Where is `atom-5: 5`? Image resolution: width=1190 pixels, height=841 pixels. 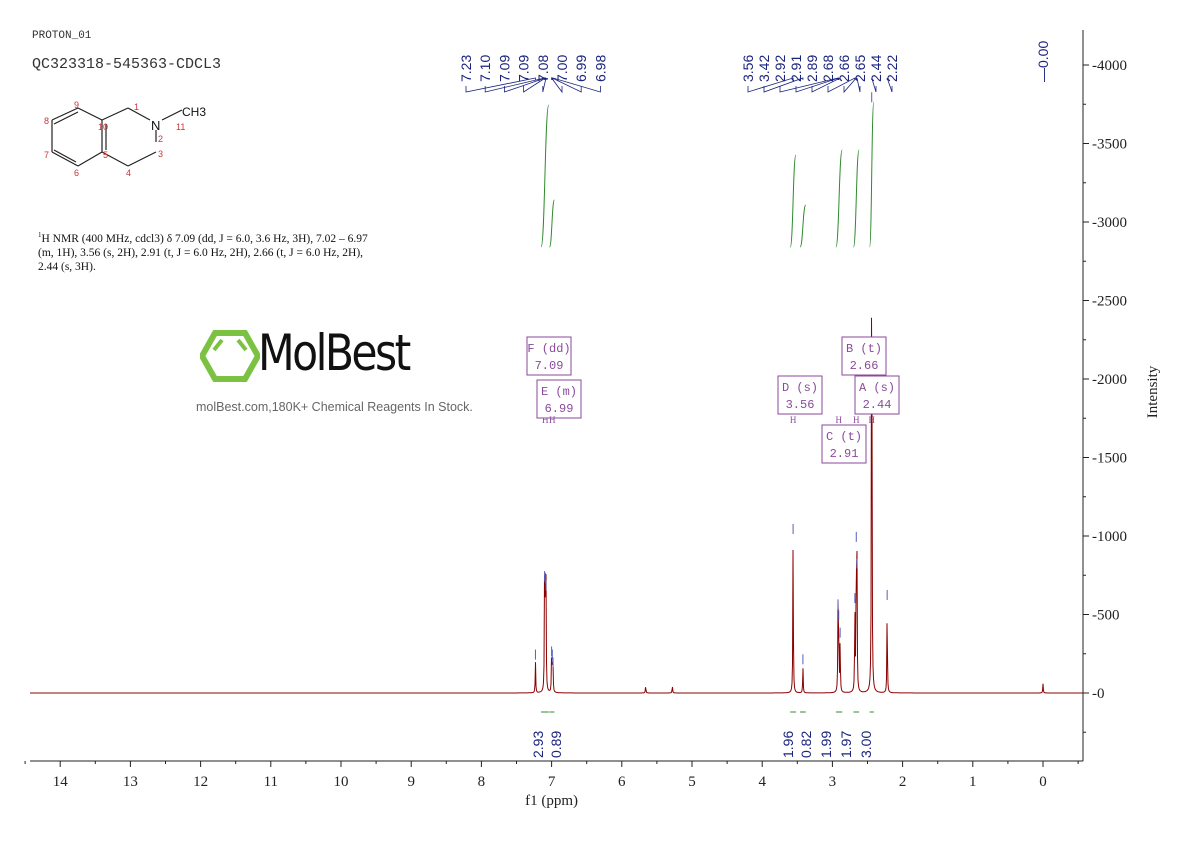 atom-5: 5 is located at coordinates (105, 155).